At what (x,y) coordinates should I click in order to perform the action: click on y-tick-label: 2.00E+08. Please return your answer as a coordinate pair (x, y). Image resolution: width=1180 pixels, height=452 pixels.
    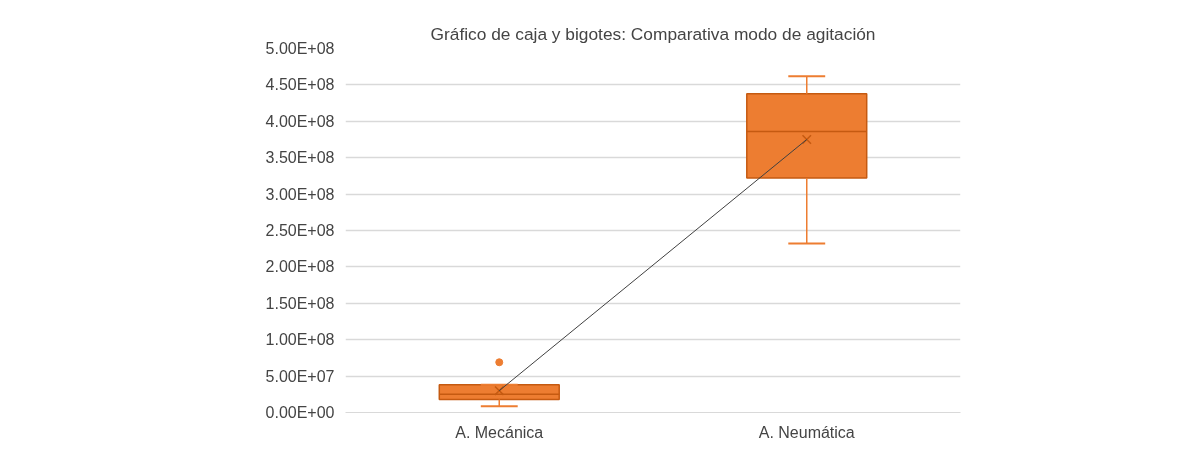
    Looking at the image, I should click on (300, 267).